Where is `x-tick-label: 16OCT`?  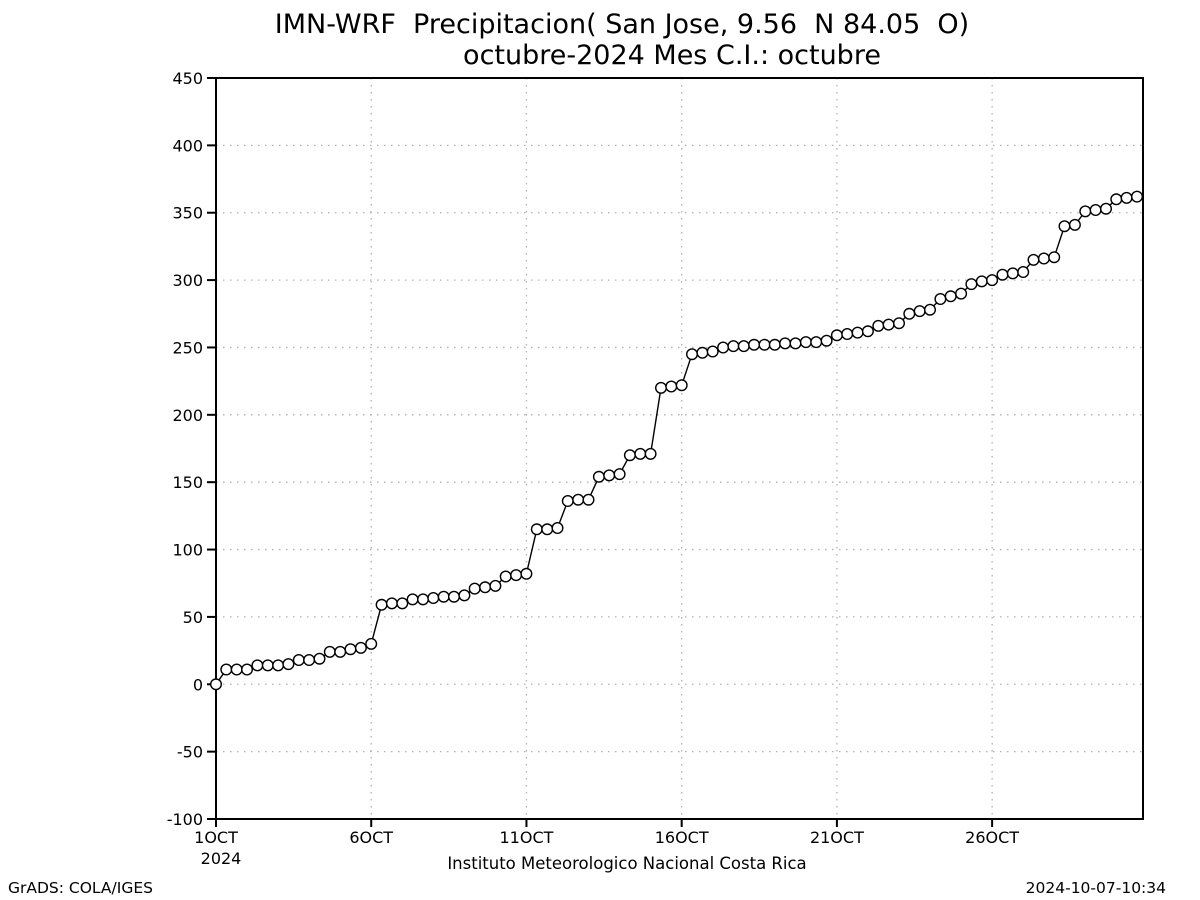
x-tick-label: 16OCT is located at coordinates (682, 837).